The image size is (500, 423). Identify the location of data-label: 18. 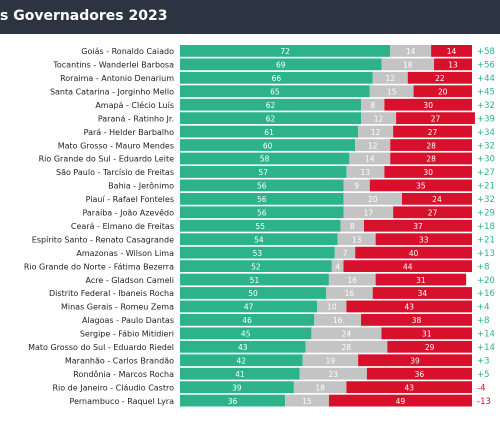
(320, 387).